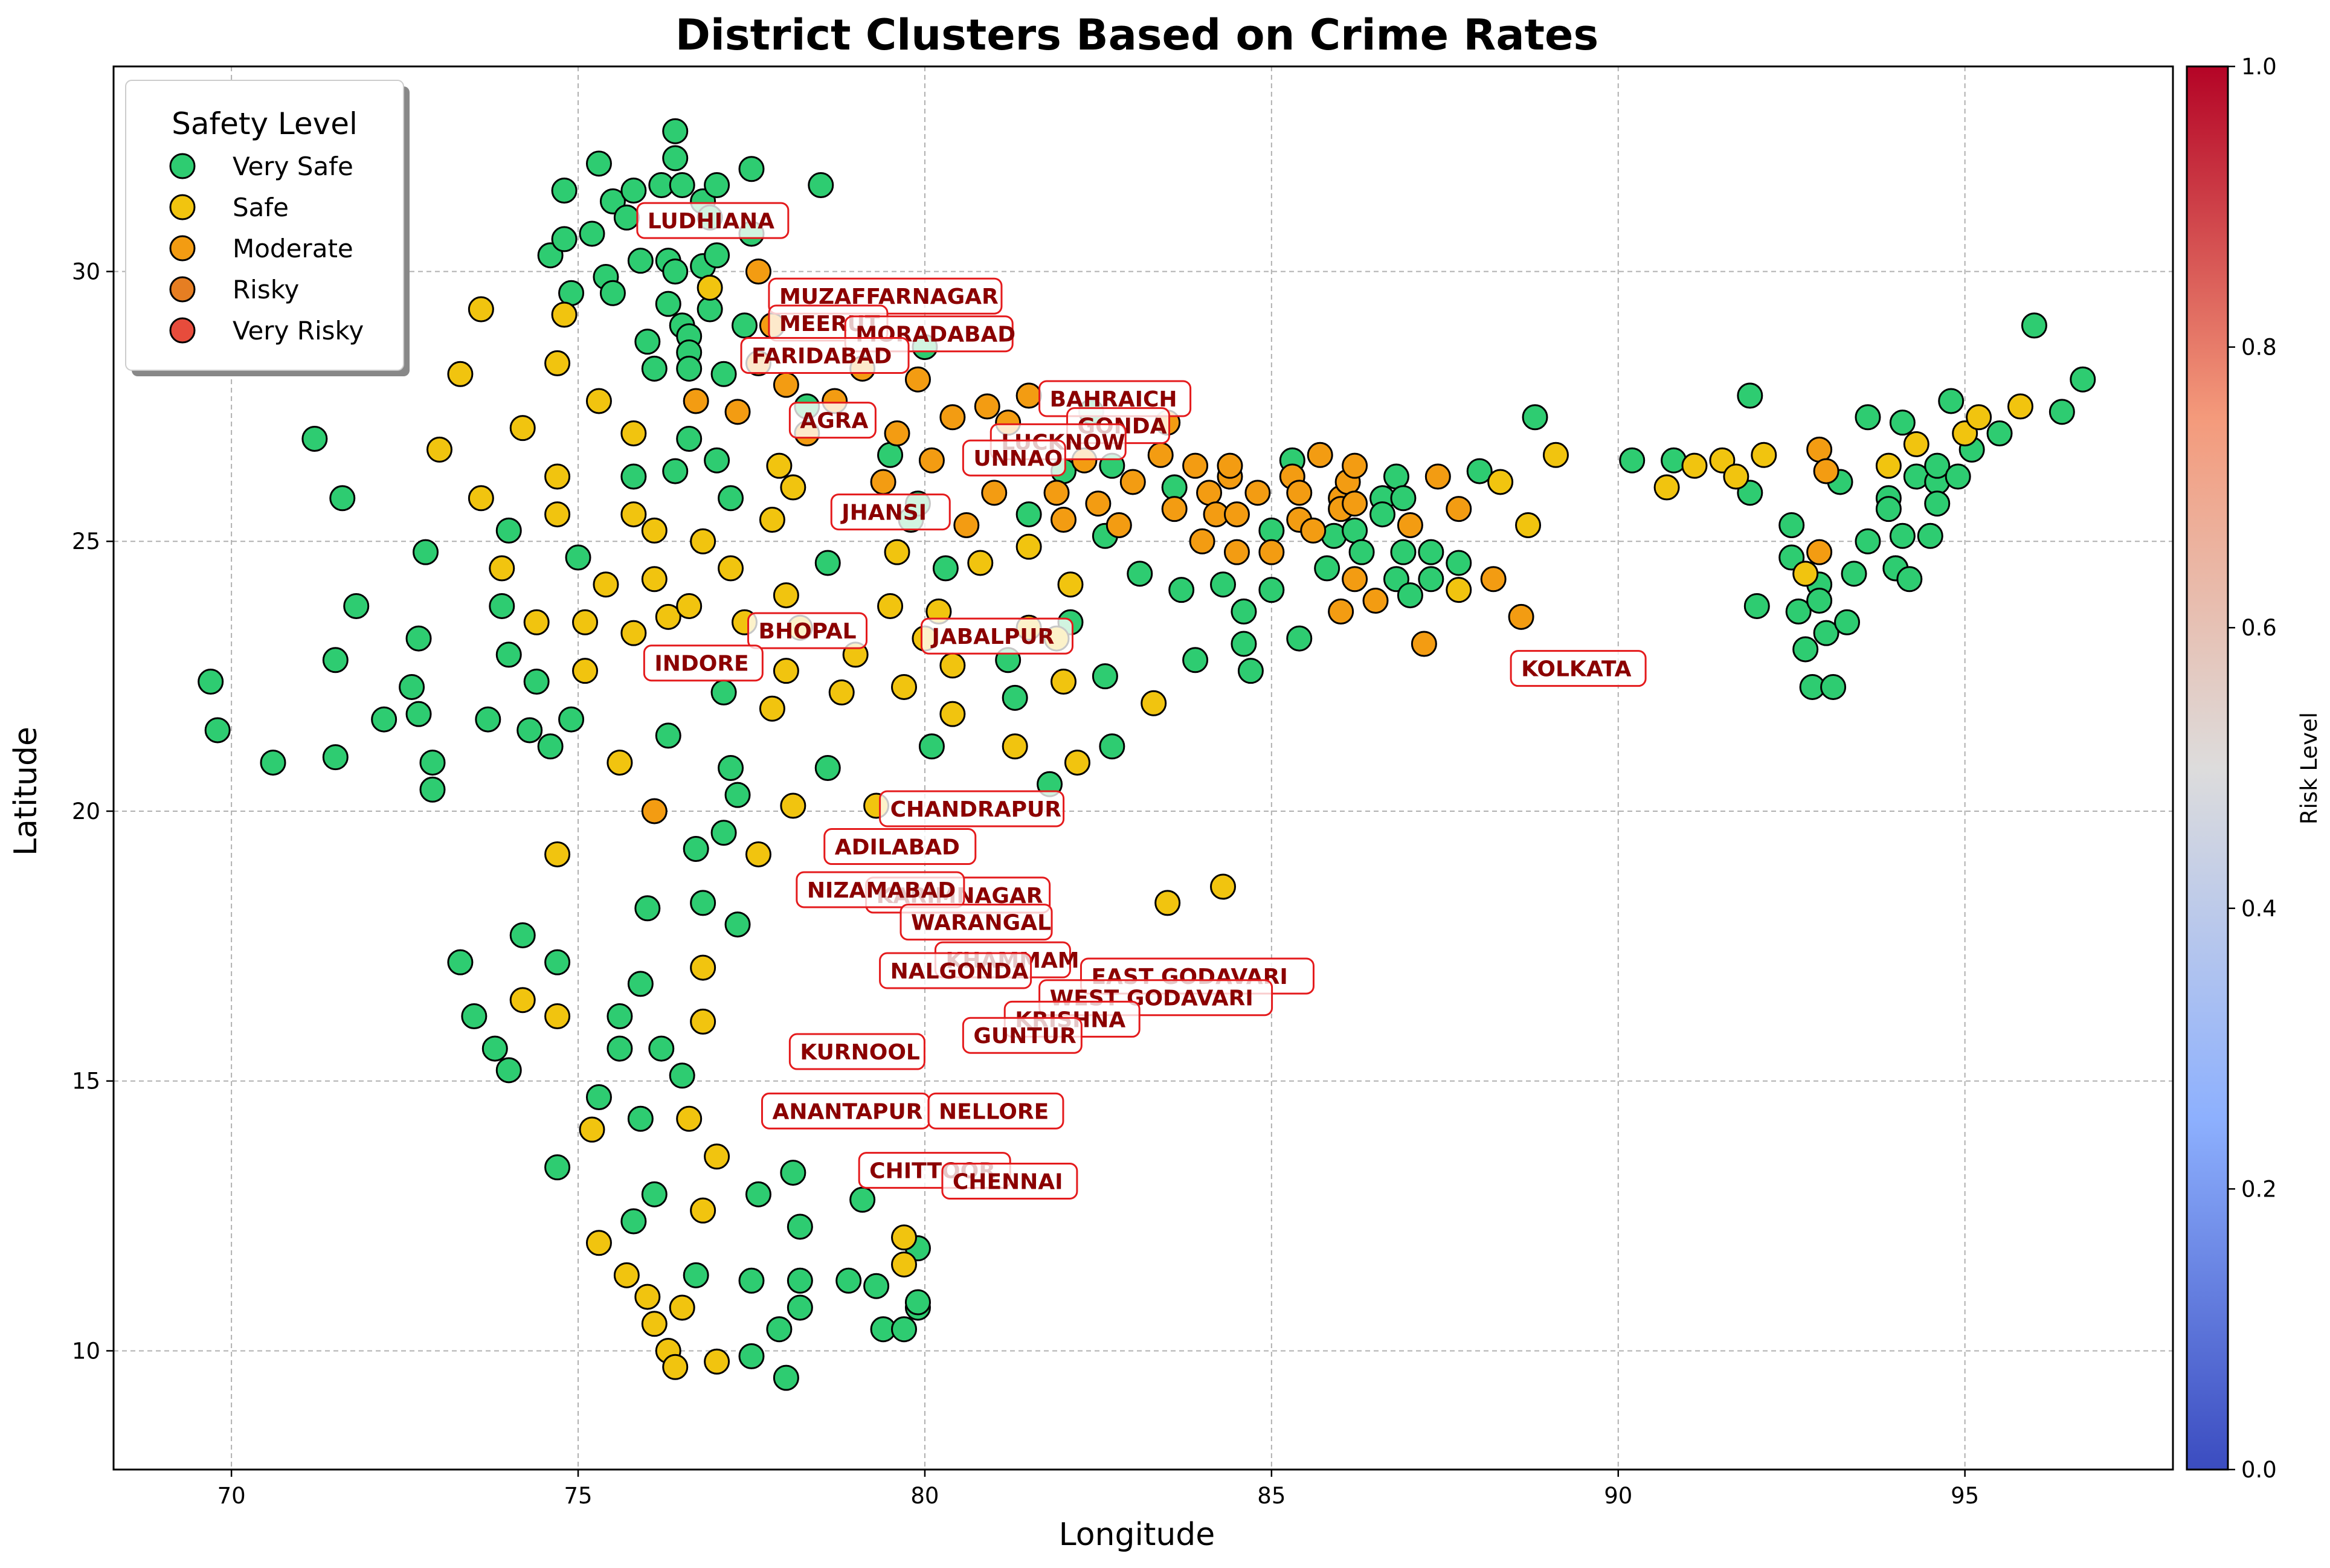 The height and width of the screenshot is (1568, 2330). I want to click on y-tick-label: 10, so click(86, 1351).